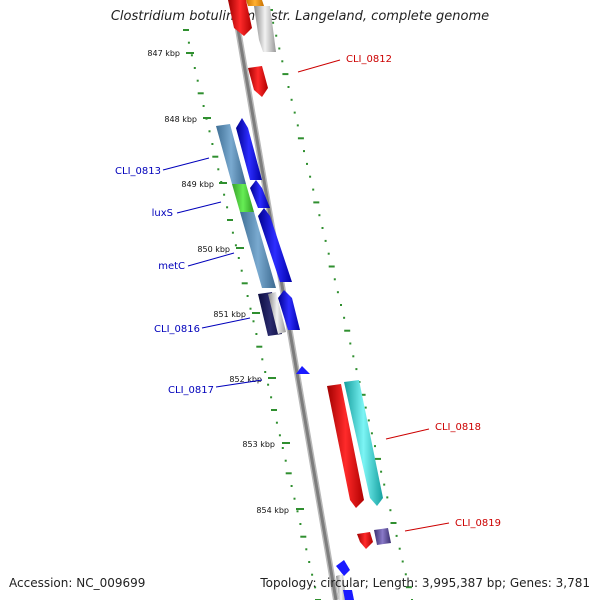 This screenshot has width=600, height=600. Describe the element at coordinates (191, 390) in the screenshot. I see `label-cli-0817: CLI_0817` at that location.